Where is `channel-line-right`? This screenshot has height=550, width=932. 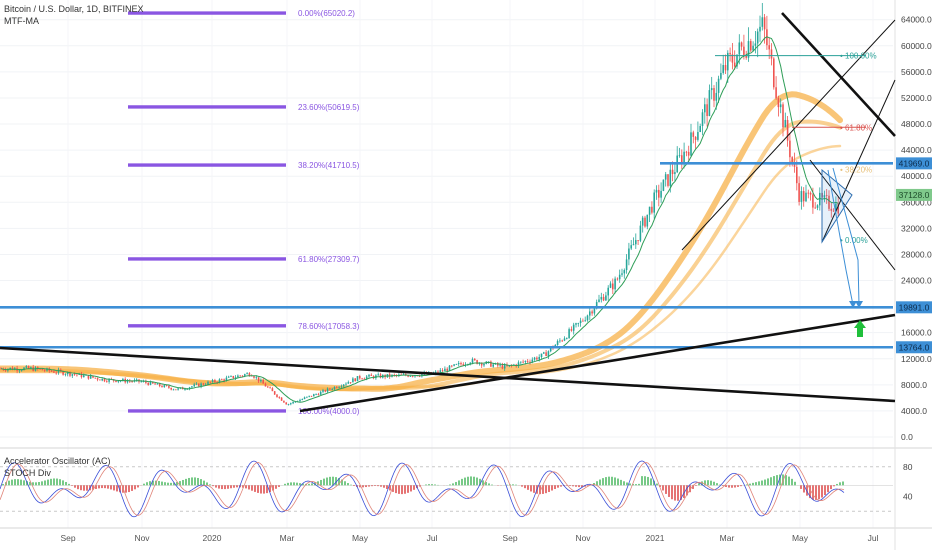
channel-line-right is located at coordinates (858, 161).